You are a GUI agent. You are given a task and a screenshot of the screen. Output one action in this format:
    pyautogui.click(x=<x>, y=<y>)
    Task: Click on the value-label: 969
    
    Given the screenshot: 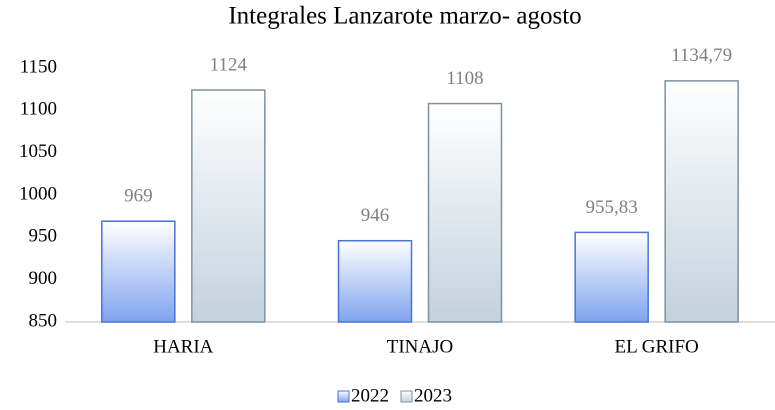 What is the action you would take?
    pyautogui.click(x=138, y=196)
    